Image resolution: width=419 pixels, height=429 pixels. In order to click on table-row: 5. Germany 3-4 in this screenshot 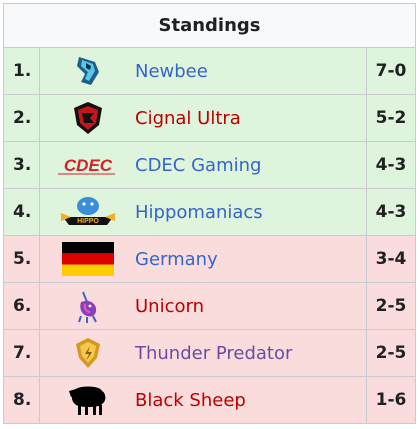, I will do `click(209, 259)`.